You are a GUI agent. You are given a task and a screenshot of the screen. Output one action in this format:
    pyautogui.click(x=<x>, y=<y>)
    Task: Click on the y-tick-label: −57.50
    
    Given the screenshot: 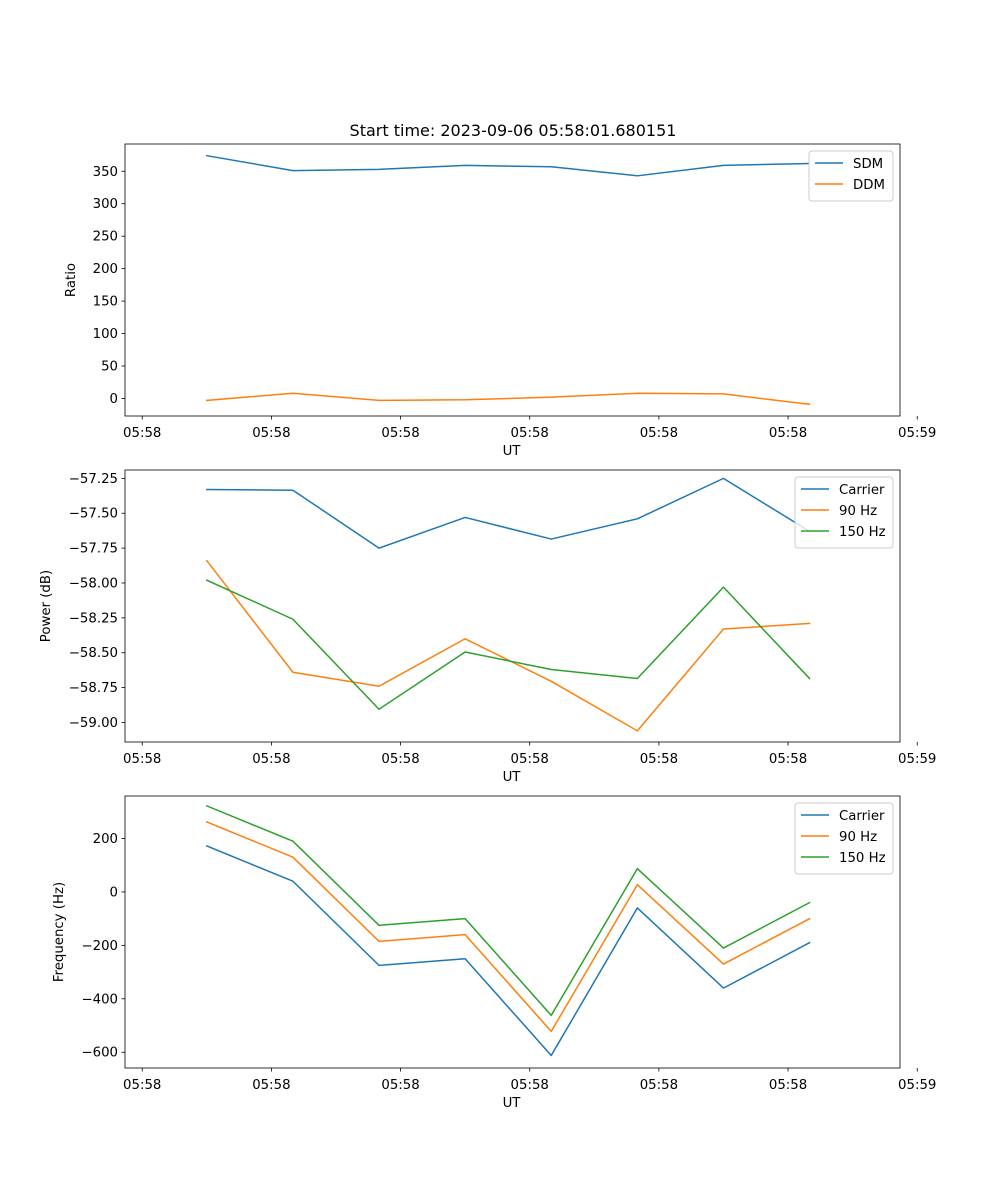 What is the action you would take?
    pyautogui.click(x=93, y=514)
    